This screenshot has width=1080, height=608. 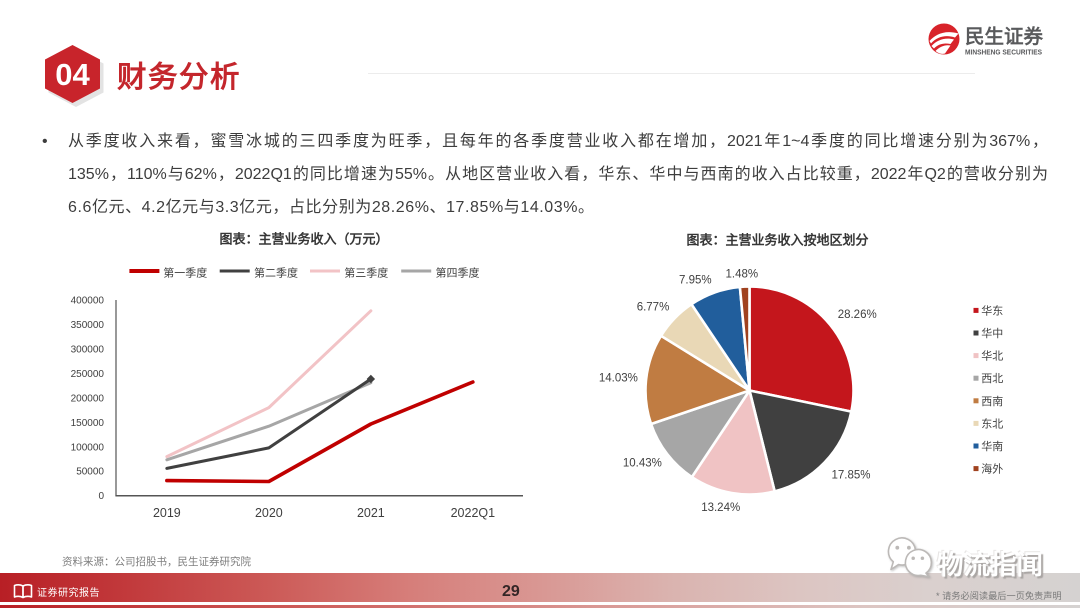 What do you see at coordinates (88, 447) in the screenshot?
I see `svg-text: 100000` at bounding box center [88, 447].